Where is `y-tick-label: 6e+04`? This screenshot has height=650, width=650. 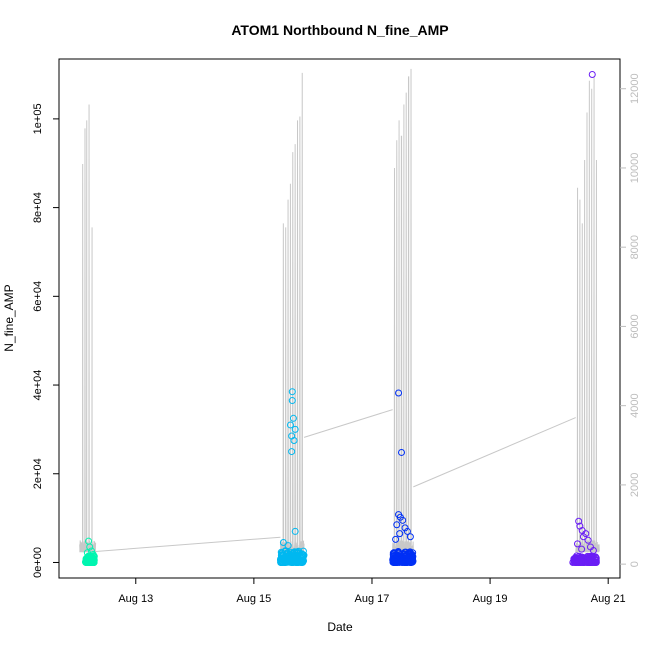
y-tick-label: 6e+04 is located at coordinates (38, 296).